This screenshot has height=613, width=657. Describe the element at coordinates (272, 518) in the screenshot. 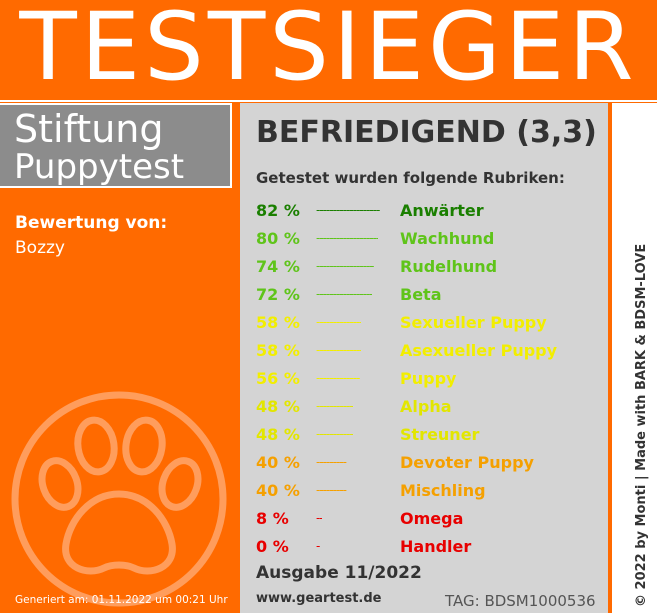

I see `category-percent: 8 %` at that location.